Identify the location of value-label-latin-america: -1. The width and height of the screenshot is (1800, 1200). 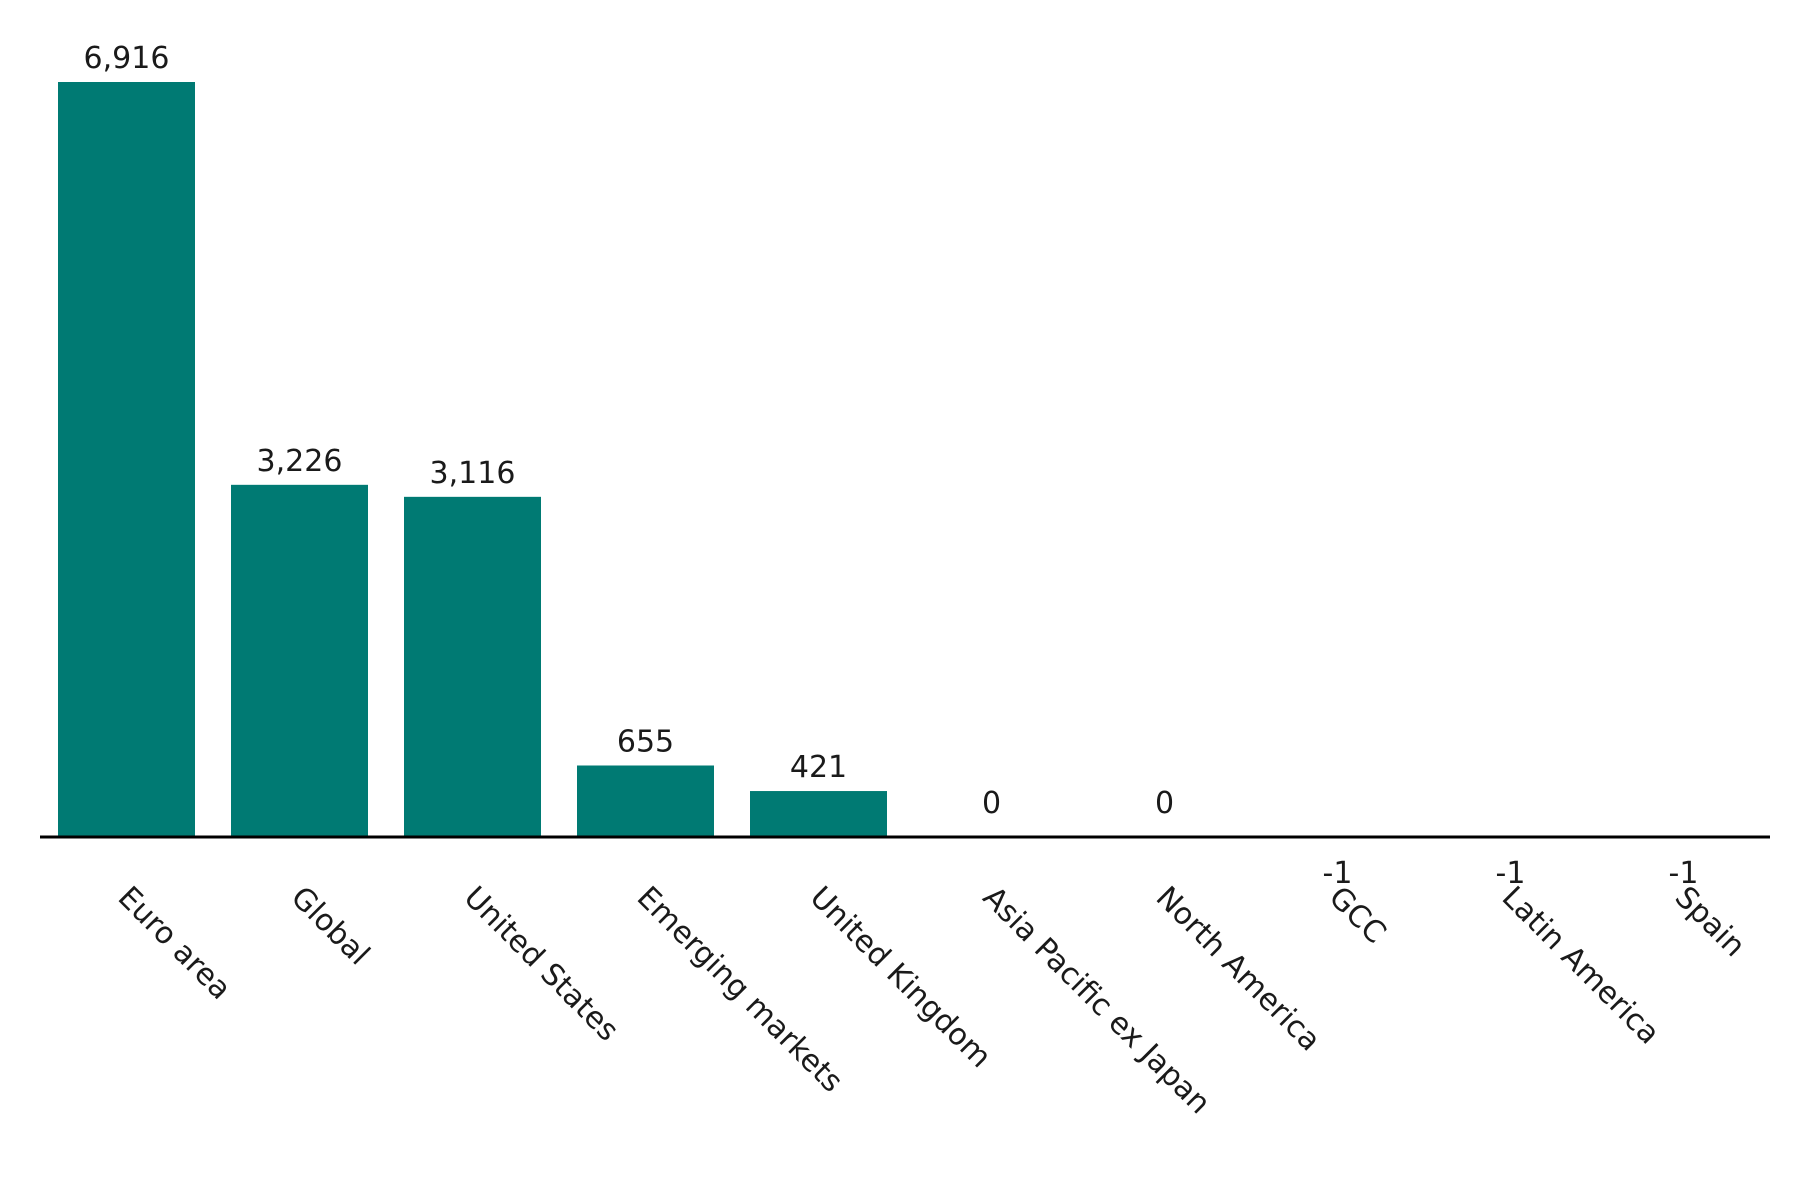
(1511, 873).